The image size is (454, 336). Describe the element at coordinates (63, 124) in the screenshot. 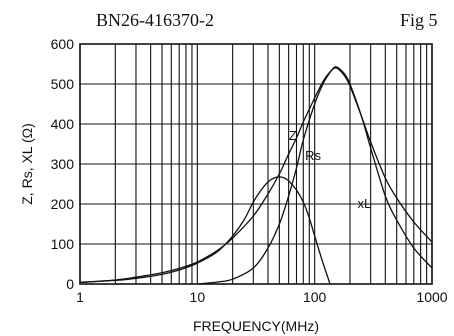

I see `y-tick-label: 400` at that location.